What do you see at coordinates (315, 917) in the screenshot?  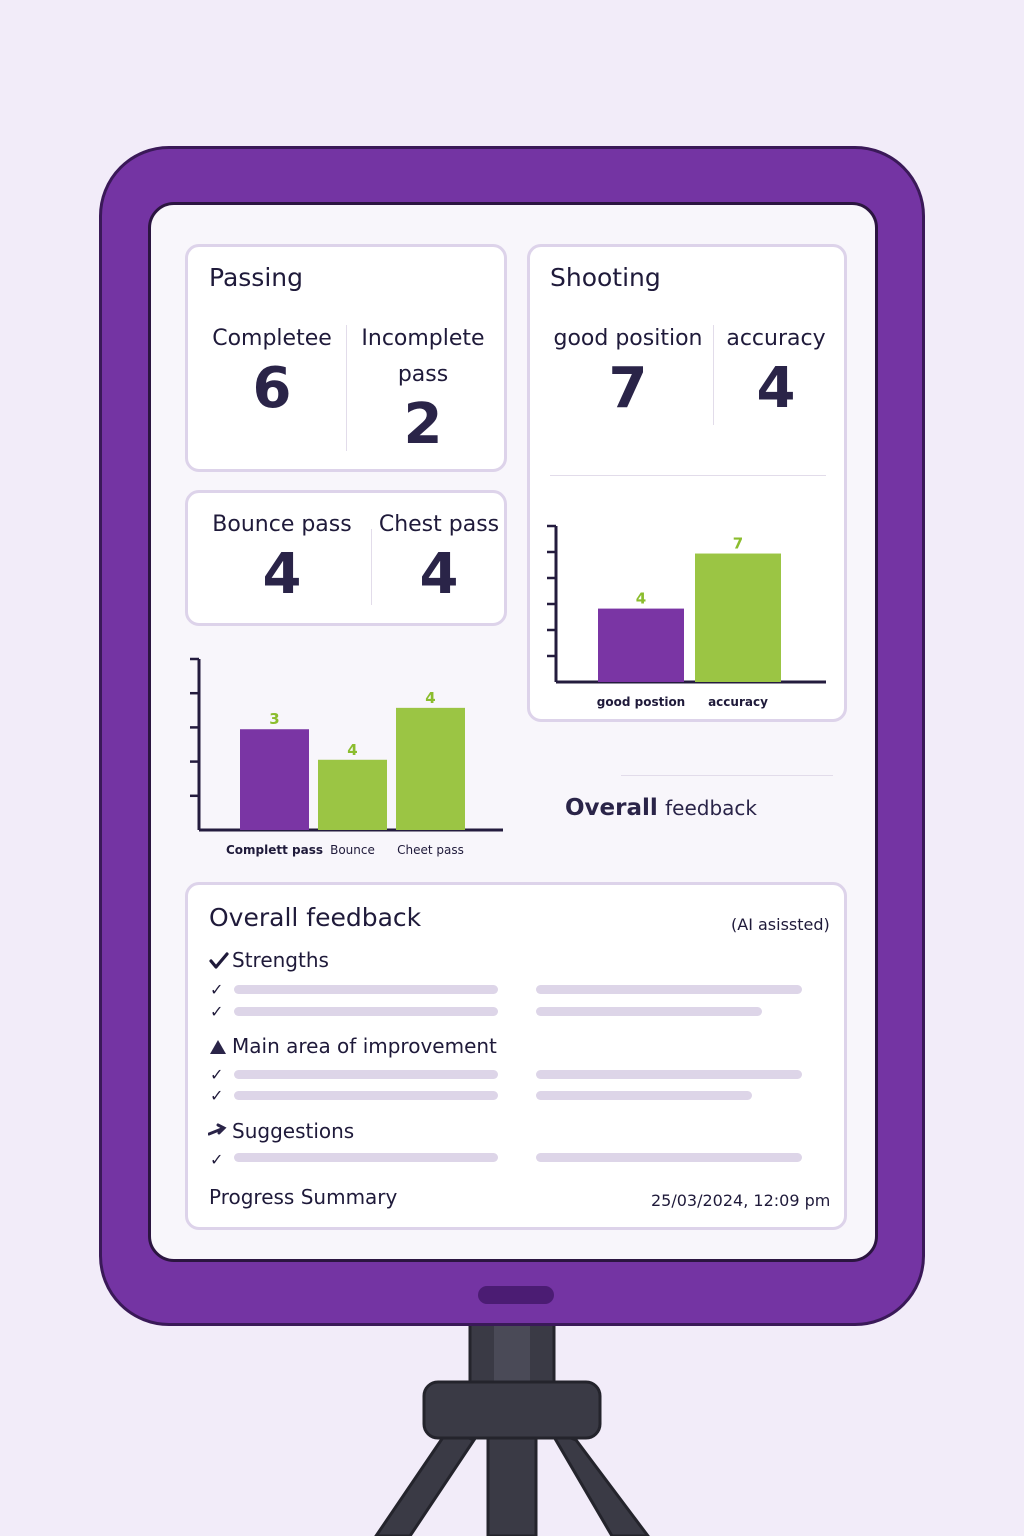 I see `feedback-title: Overall feedback` at bounding box center [315, 917].